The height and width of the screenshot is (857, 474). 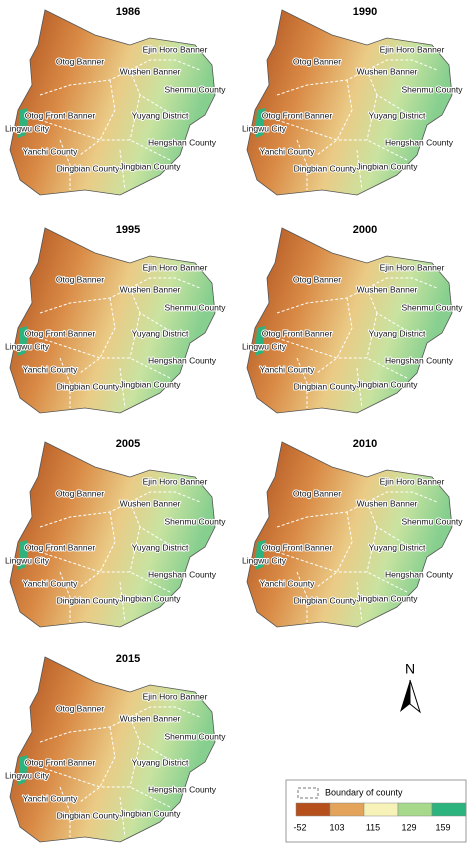 I want to click on panel-title: 2005, so click(x=128, y=444).